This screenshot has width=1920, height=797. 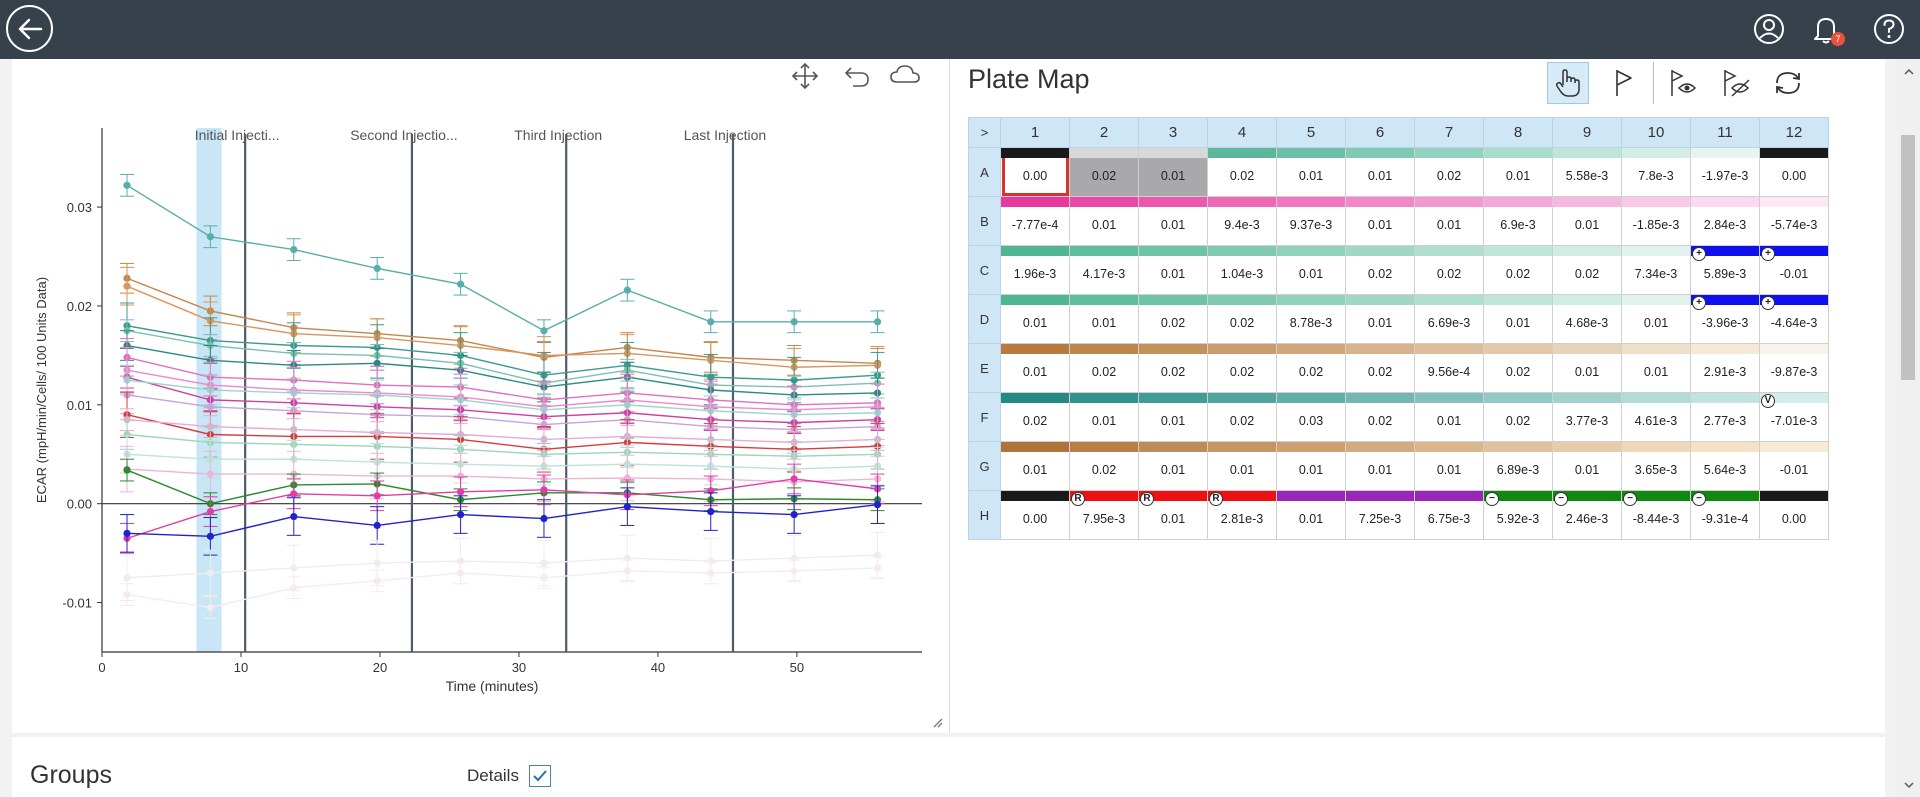 What do you see at coordinates (1449, 270) in the screenshot?
I see `well-C7: 0.02` at bounding box center [1449, 270].